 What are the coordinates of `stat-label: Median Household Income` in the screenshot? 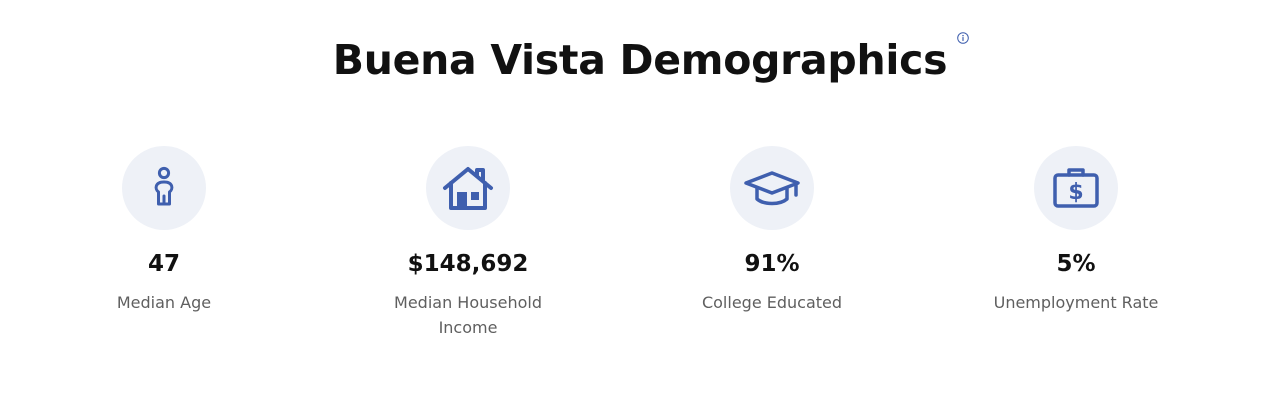 It's located at (468, 315).